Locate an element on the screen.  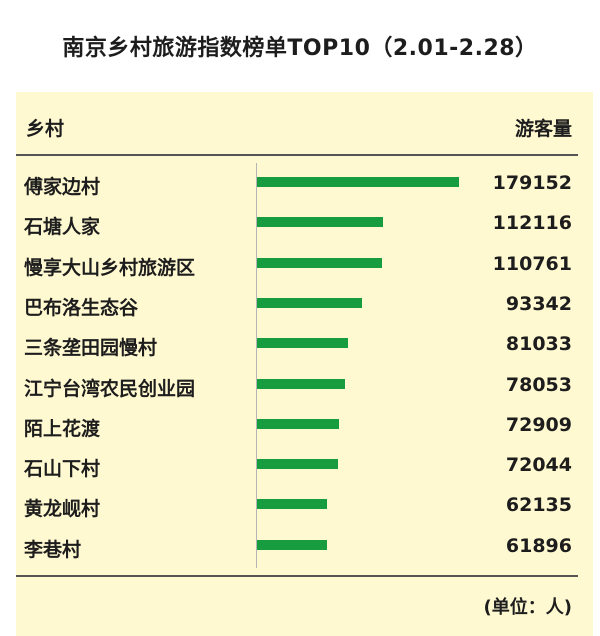
value-label: 78053 is located at coordinates (538, 384).